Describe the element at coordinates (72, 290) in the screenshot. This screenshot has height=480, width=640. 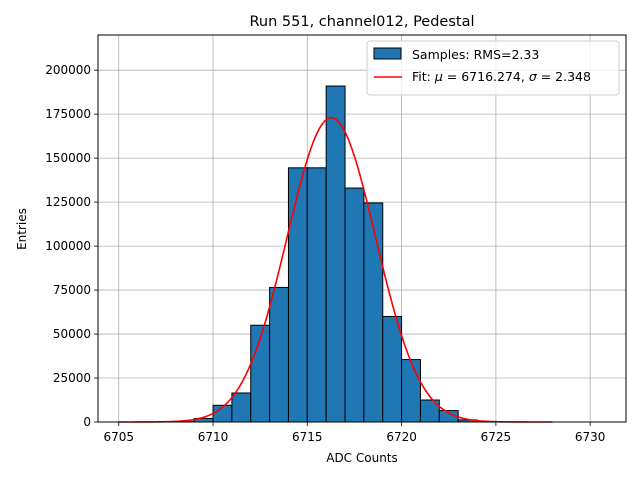
I see `y-tick-label: 75000` at that location.